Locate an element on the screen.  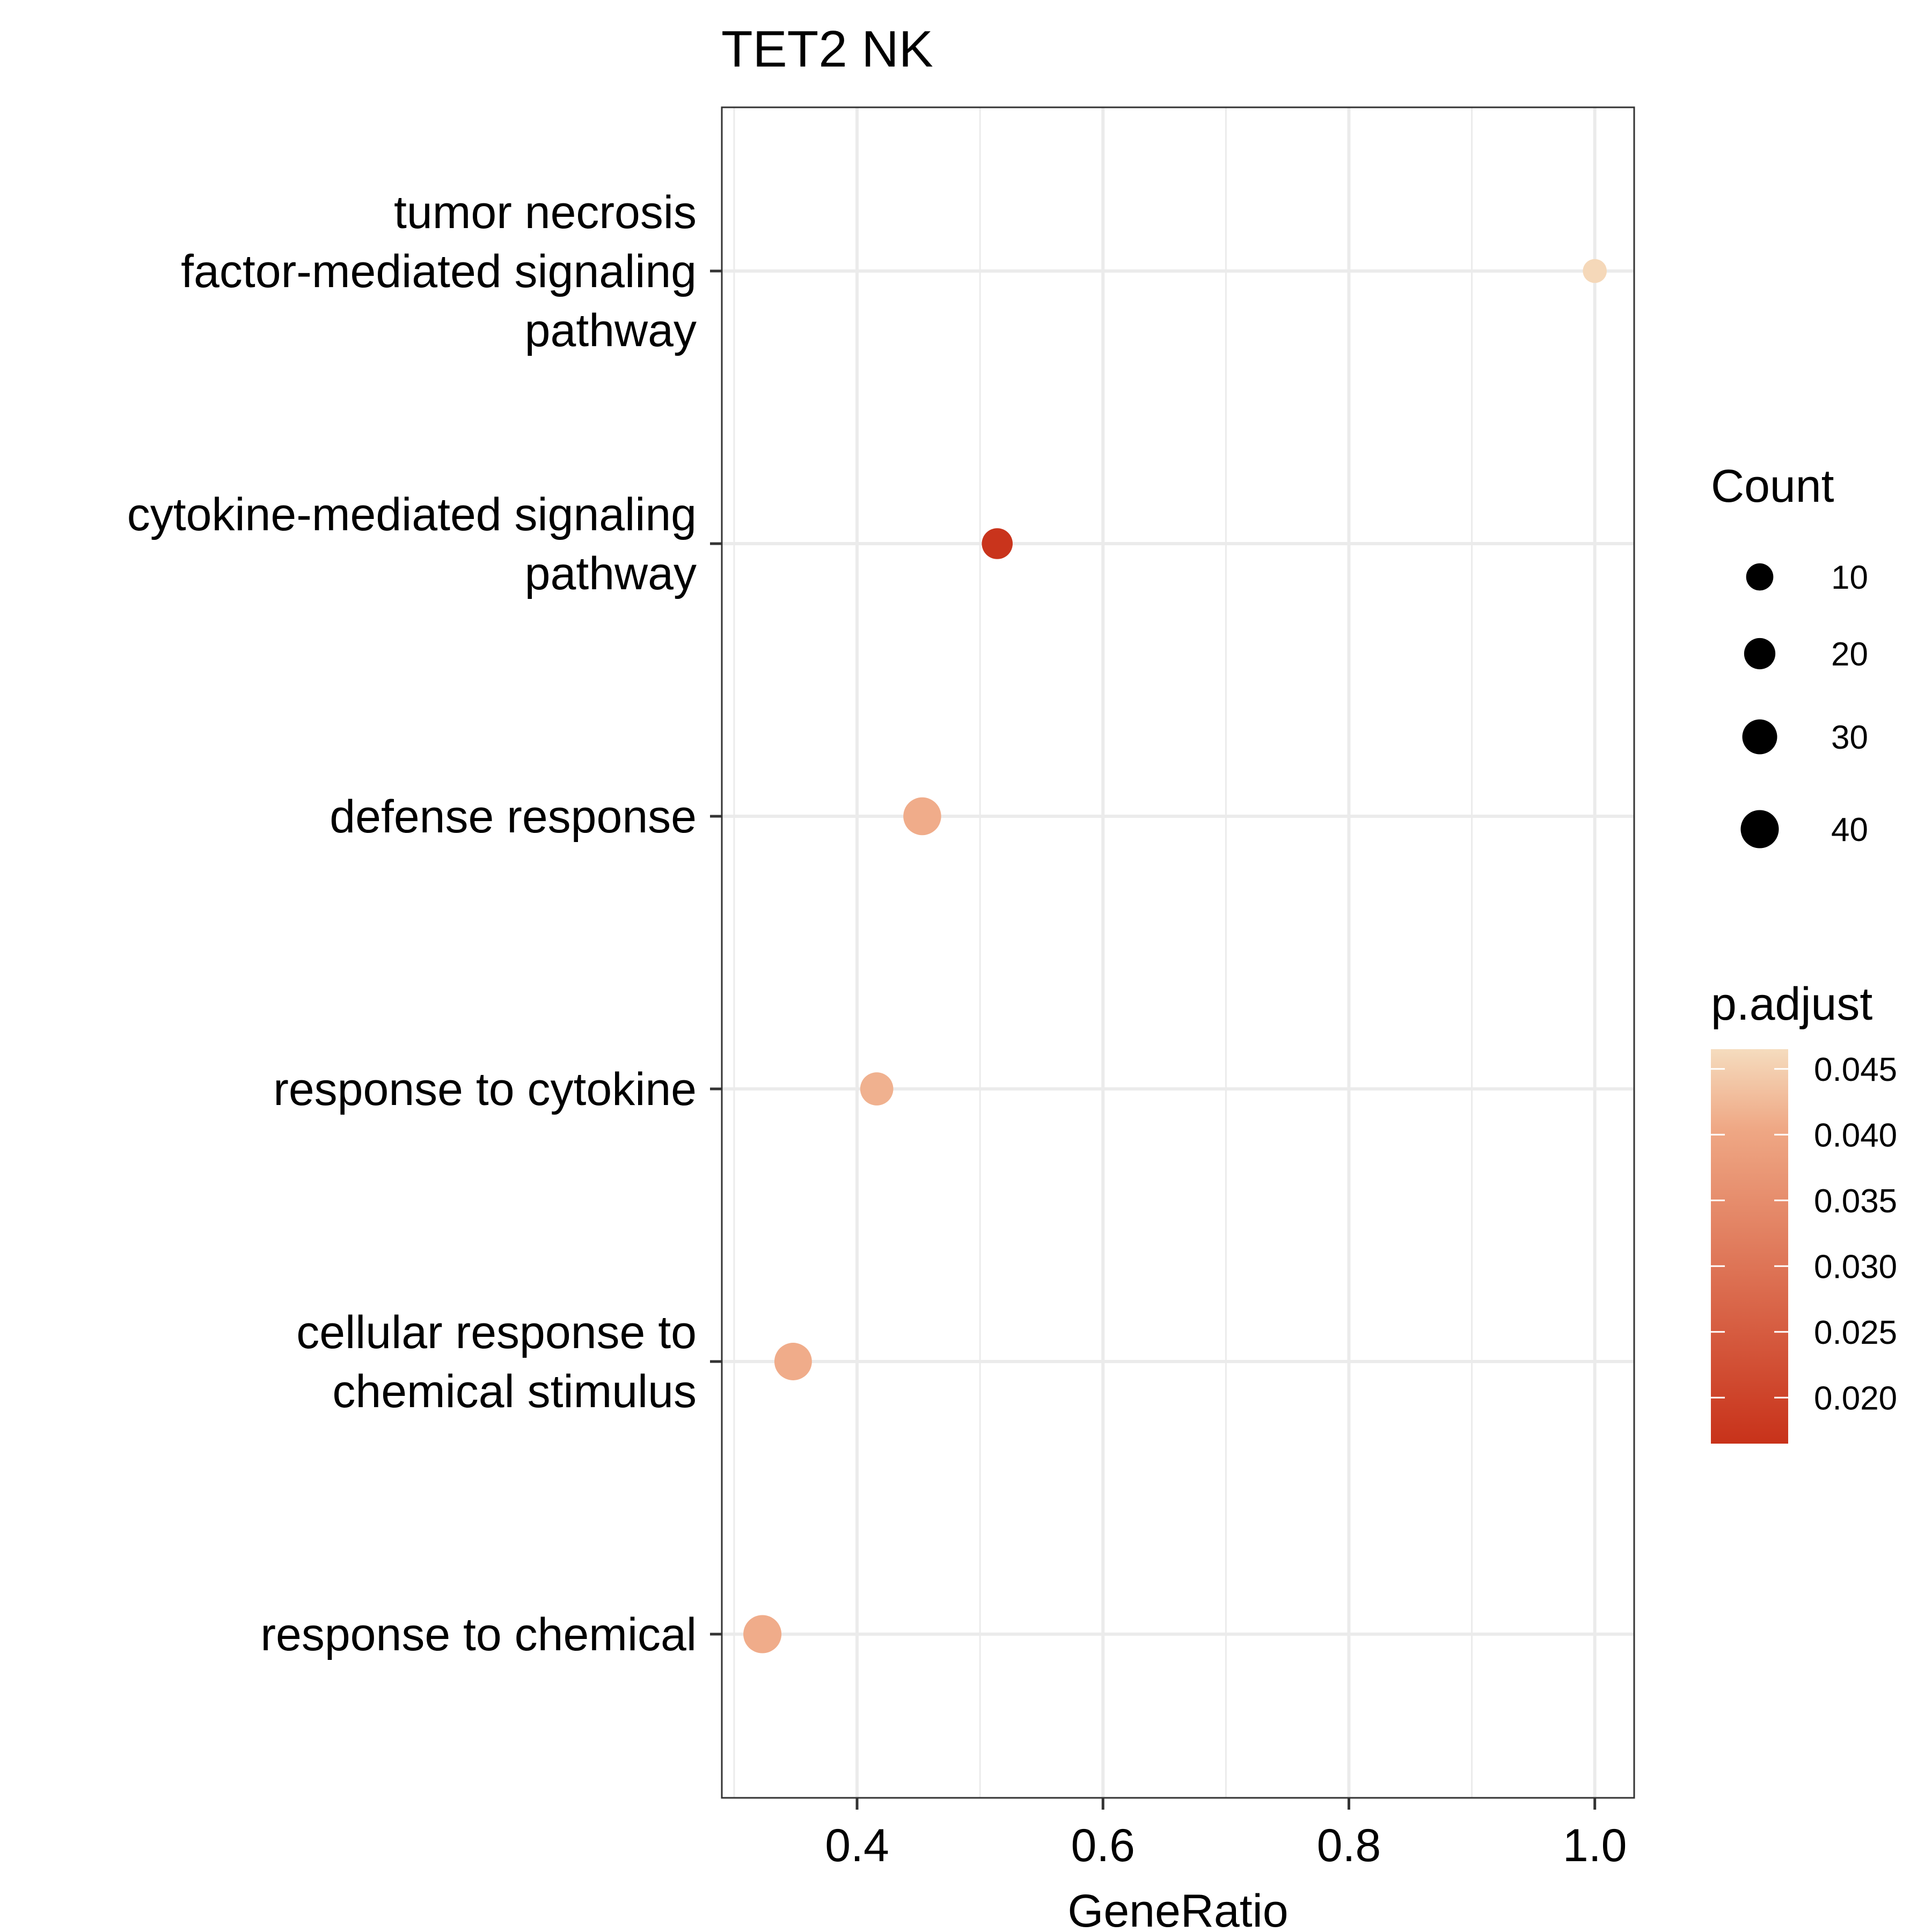
color-legend-label: 0.035 is located at coordinates (1855, 1201).